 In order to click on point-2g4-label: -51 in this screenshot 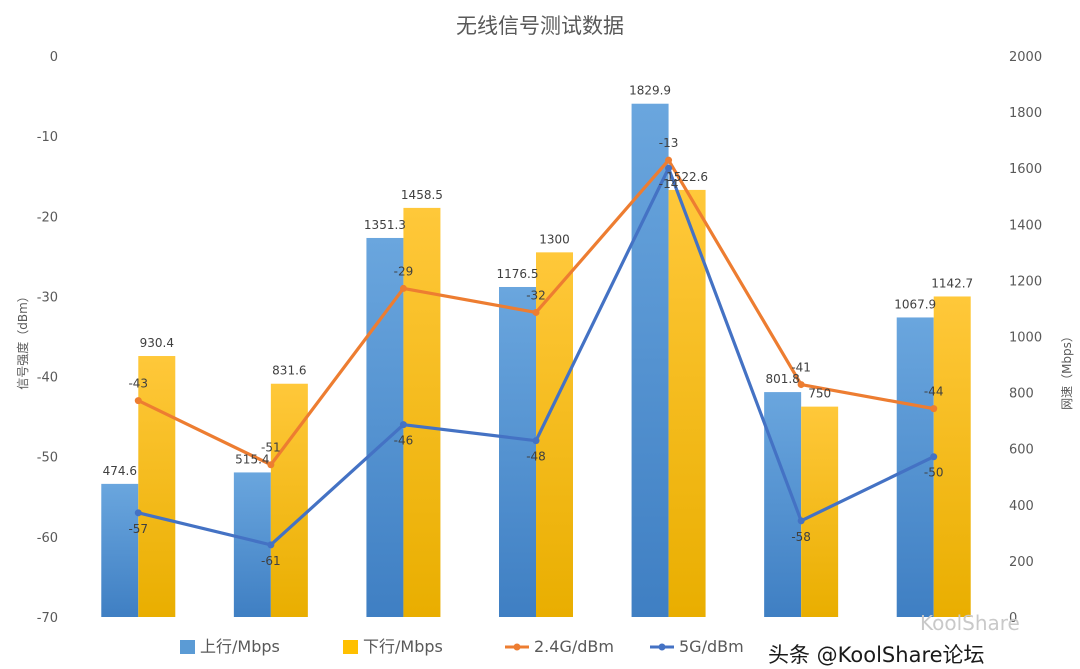, I will do `click(271, 448)`.